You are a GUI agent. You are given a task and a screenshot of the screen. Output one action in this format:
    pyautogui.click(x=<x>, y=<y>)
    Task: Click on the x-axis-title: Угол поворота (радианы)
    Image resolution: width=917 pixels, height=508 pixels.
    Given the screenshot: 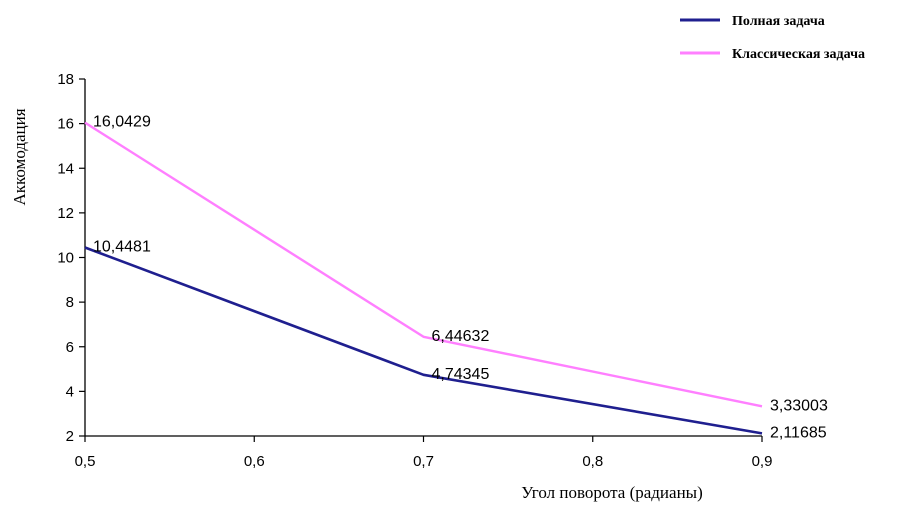 What is the action you would take?
    pyautogui.click(x=612, y=492)
    